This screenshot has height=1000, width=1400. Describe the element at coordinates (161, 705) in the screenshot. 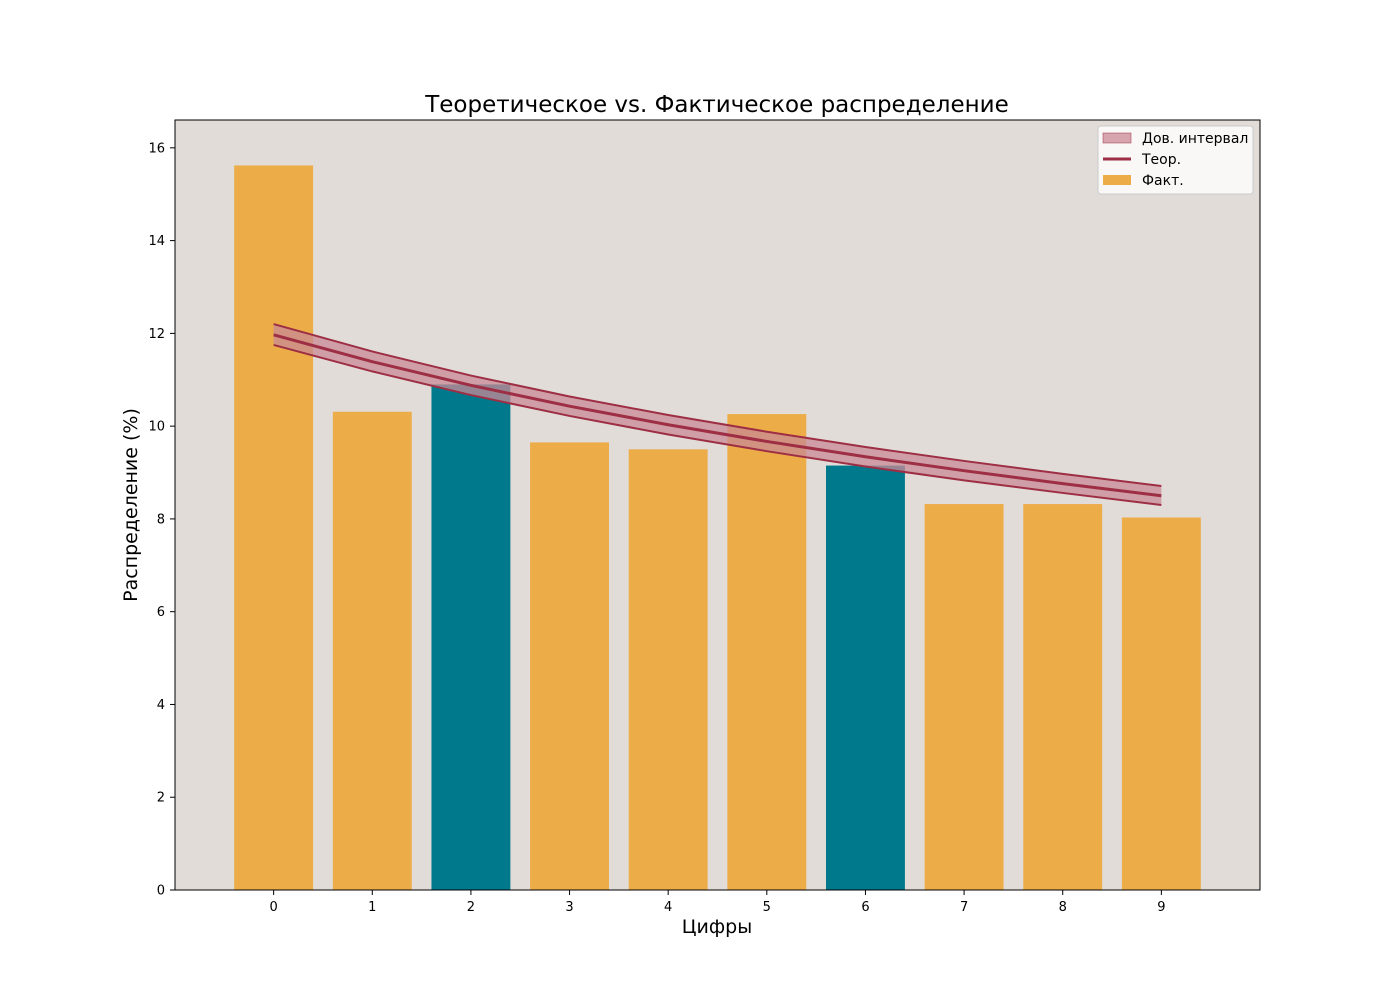

I see `y-tick-label: 4` at that location.